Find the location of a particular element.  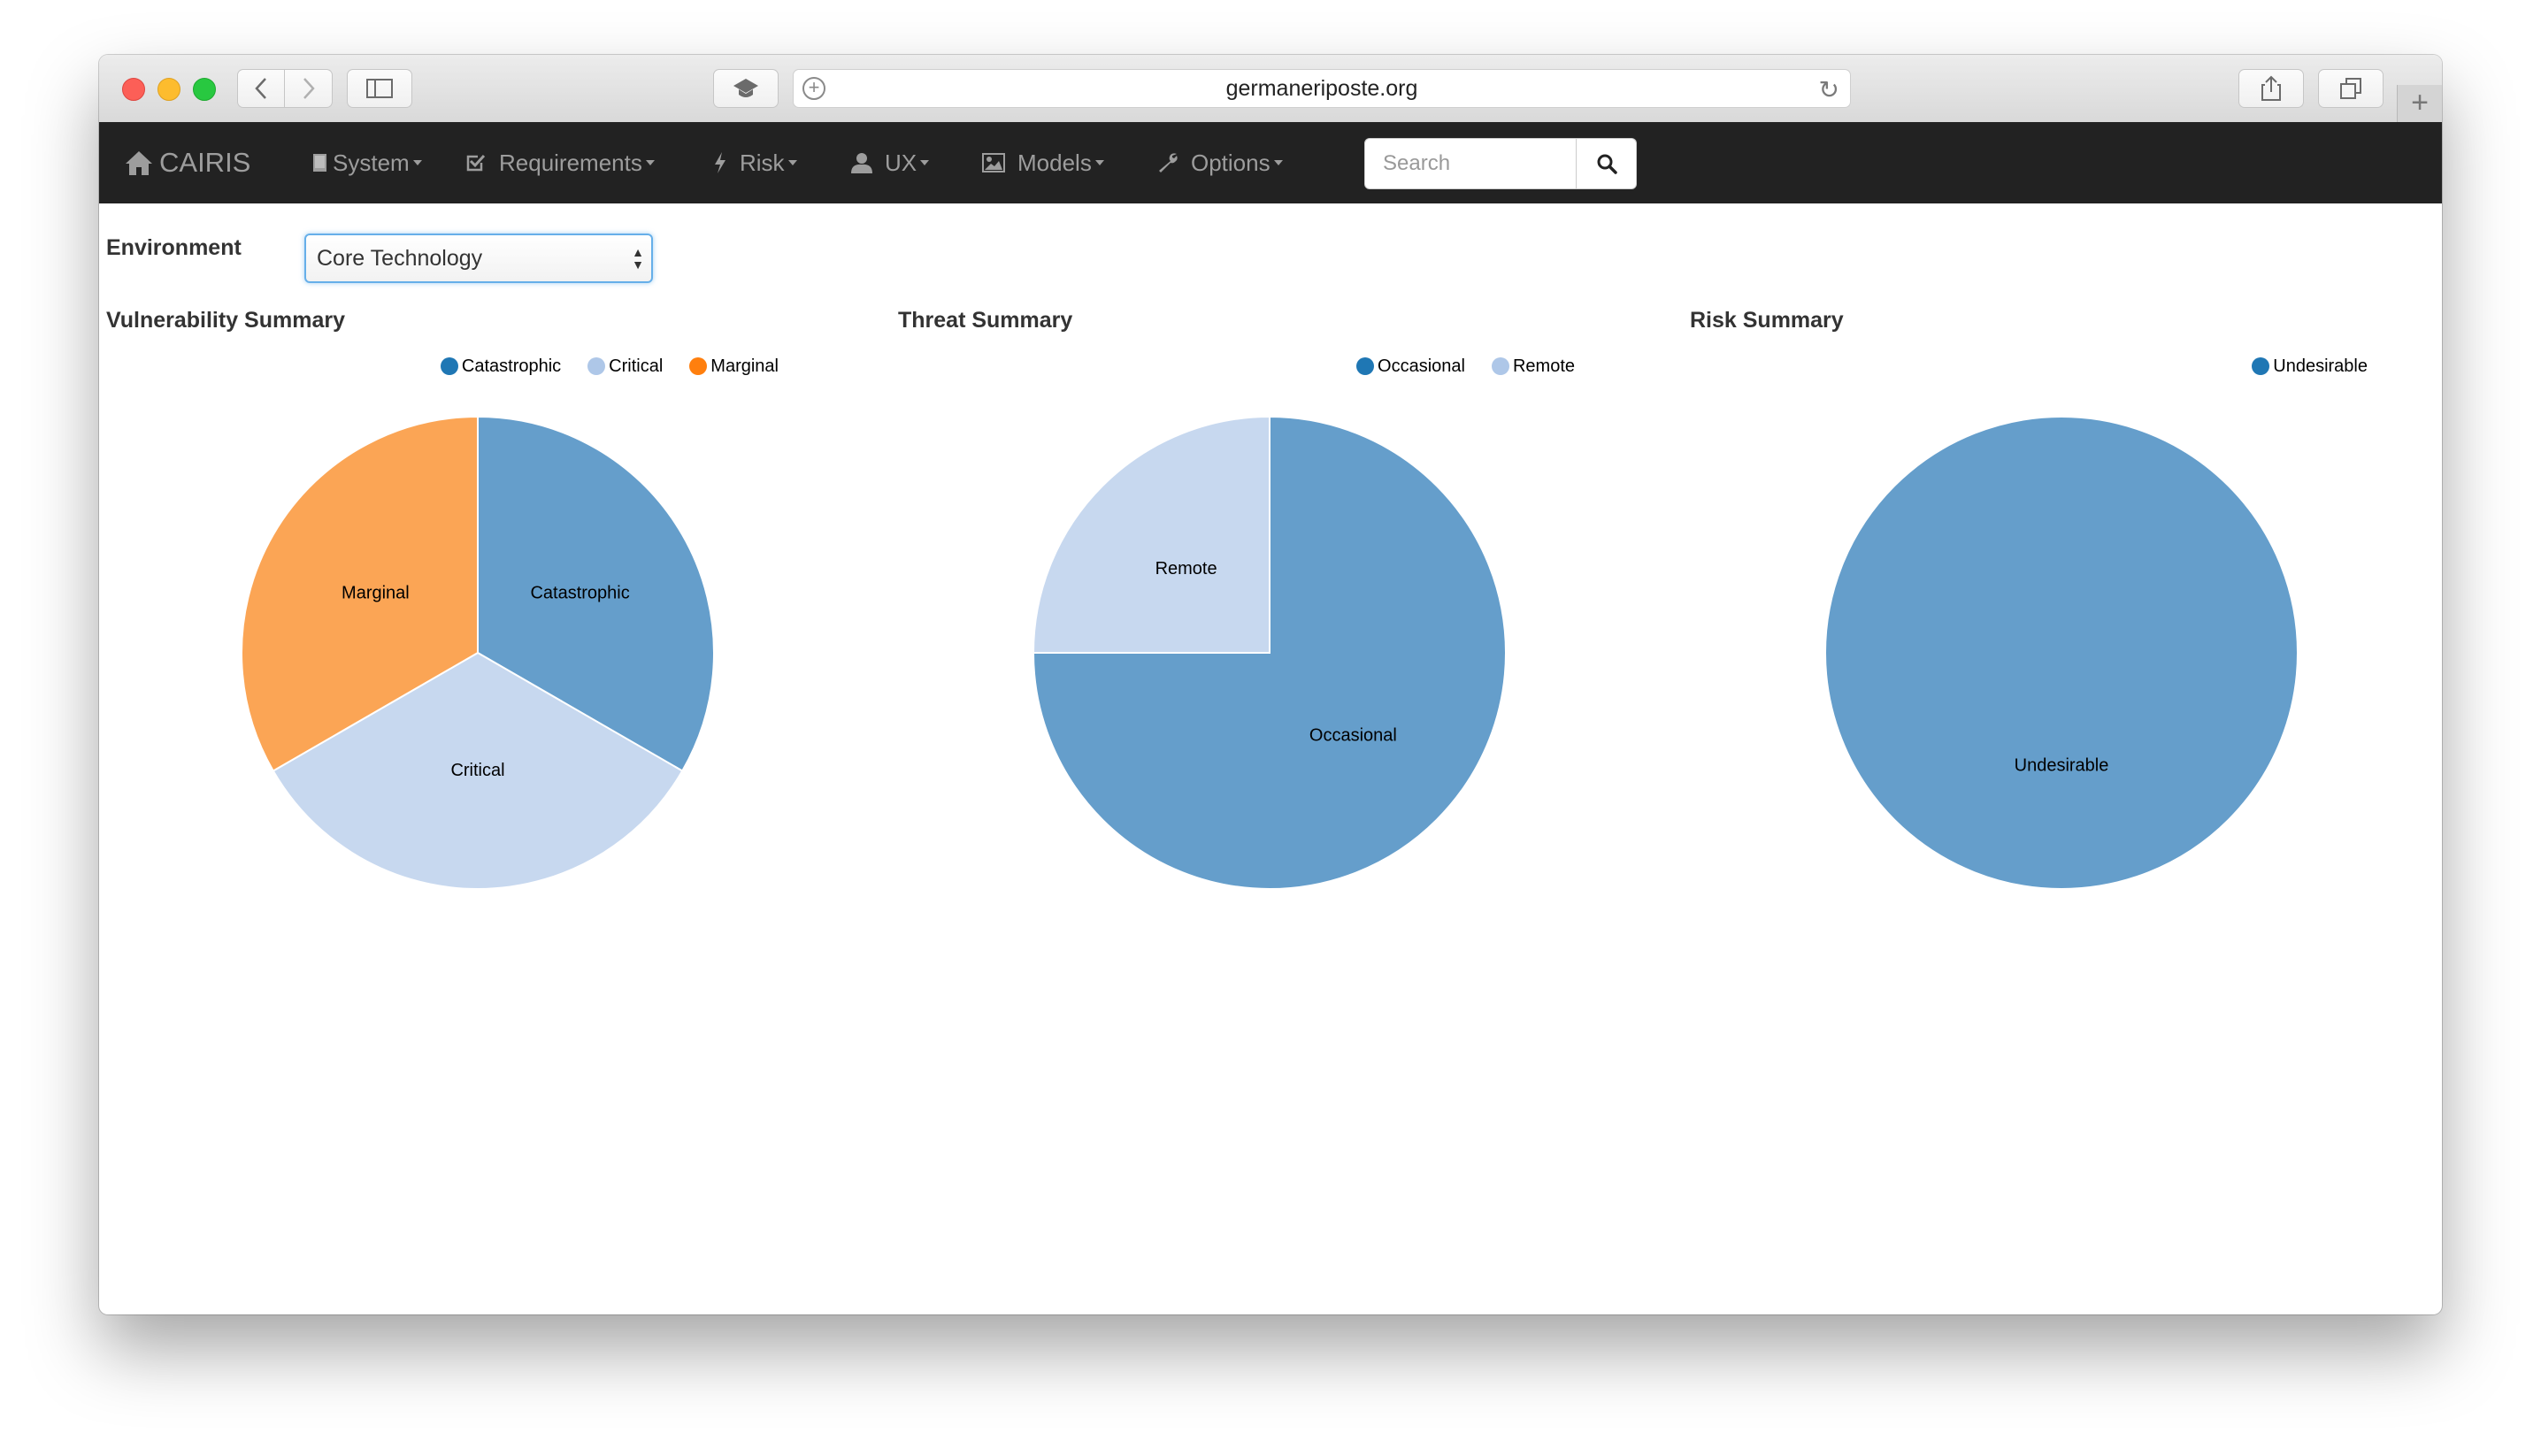

threat-pie-chart: Occasional Remote is located at coordinates (1269, 652).